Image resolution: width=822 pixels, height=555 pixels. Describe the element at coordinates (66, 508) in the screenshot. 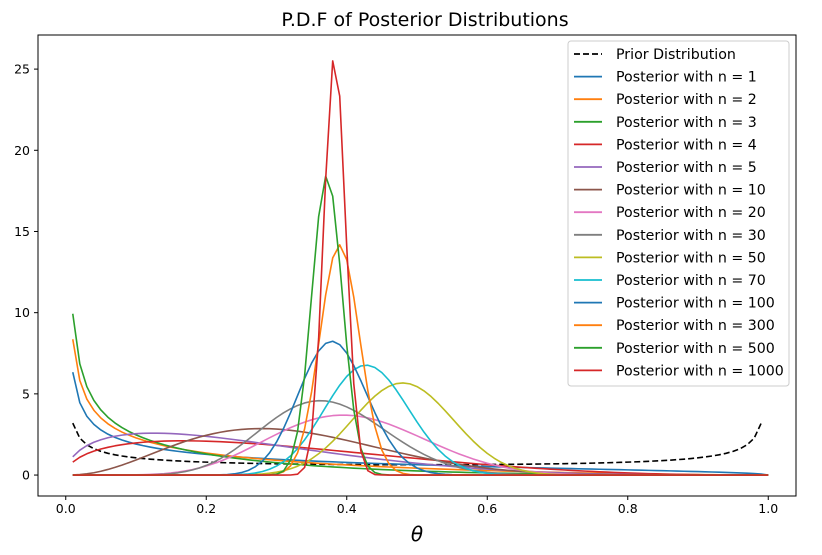

I see `x-tick-label: 0.0` at that location.